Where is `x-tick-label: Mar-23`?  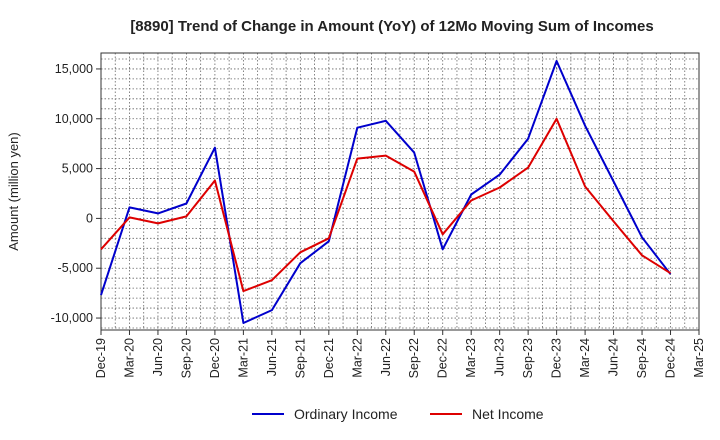
x-tick-label: Mar-23 is located at coordinates (471, 358).